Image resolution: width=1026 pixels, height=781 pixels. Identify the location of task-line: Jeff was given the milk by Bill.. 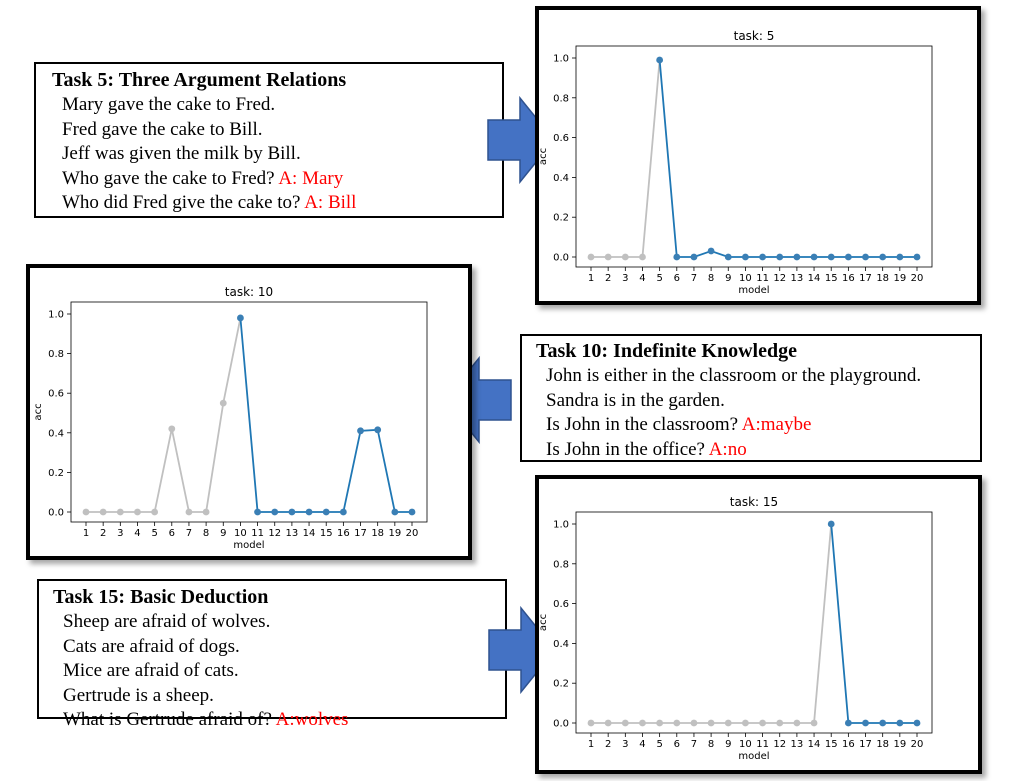
(282, 154).